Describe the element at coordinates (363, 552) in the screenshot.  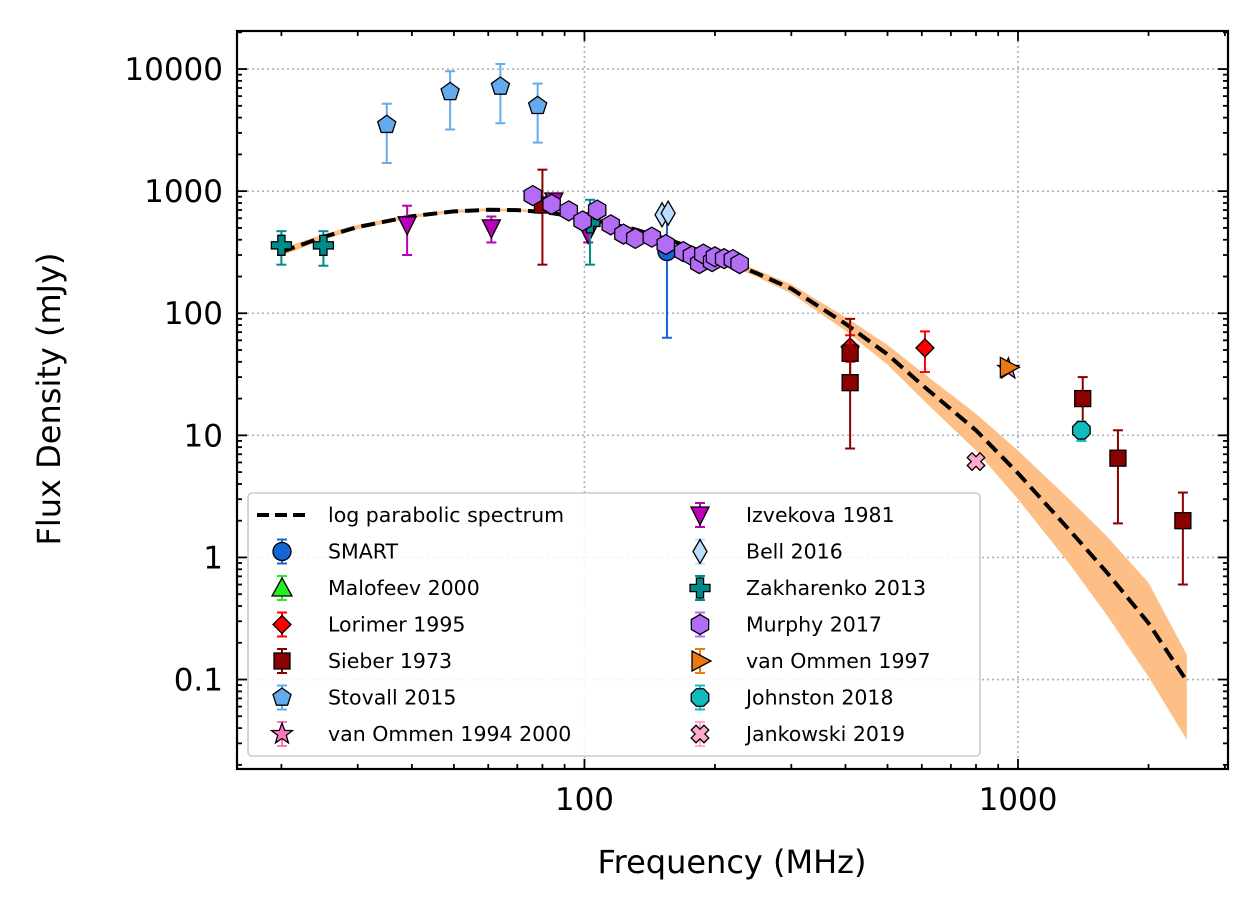
I see `legend-label: SMART` at that location.